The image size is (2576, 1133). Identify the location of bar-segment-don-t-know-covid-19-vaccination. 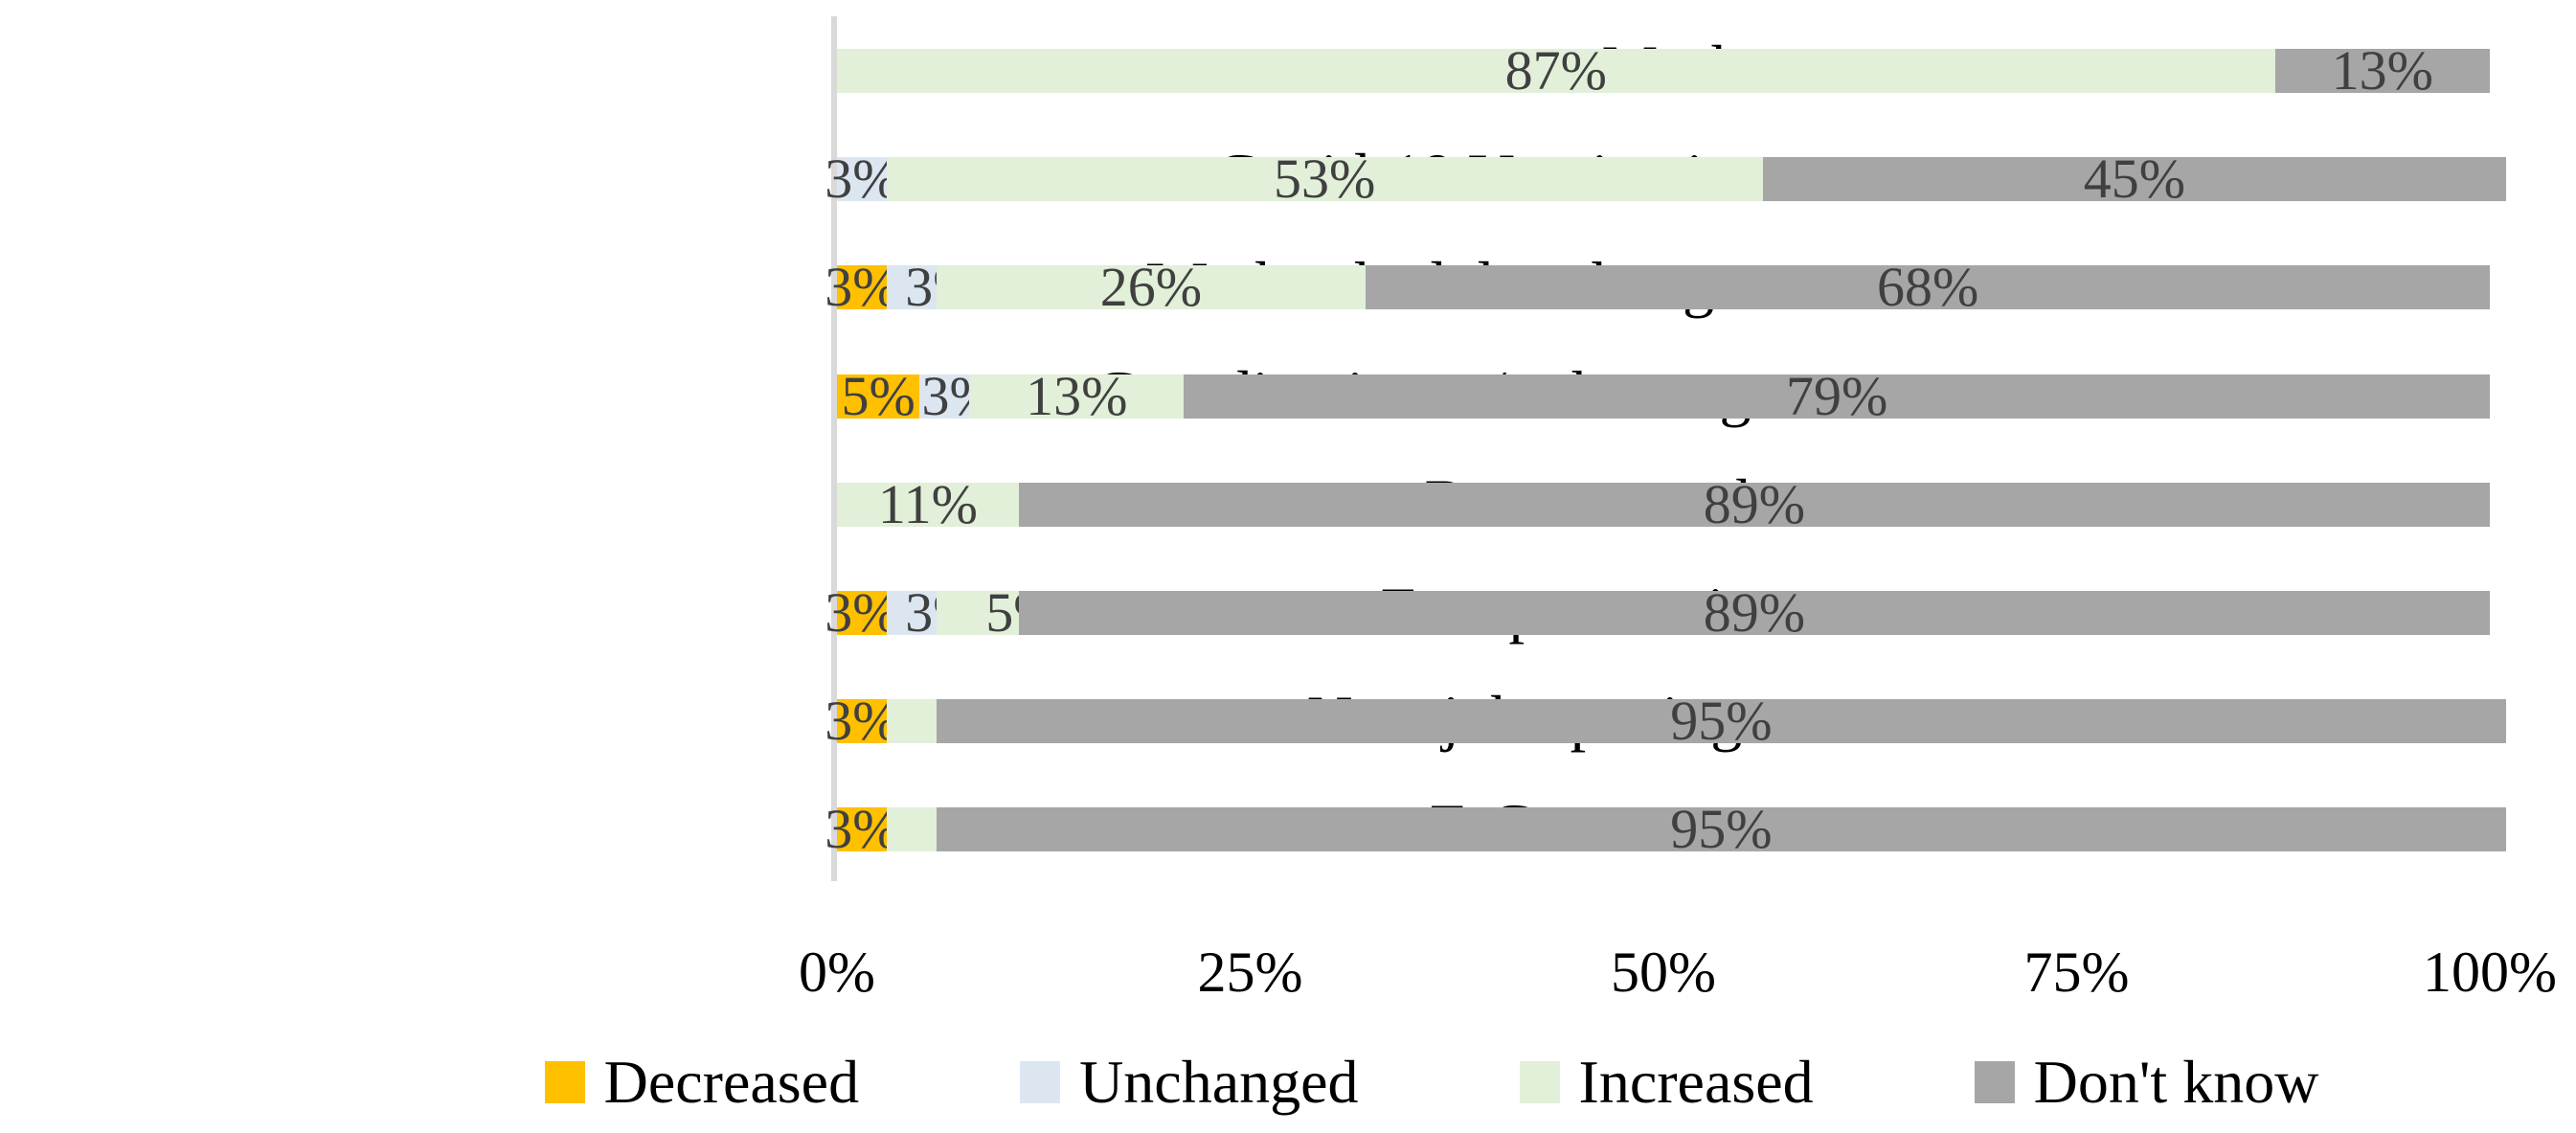
(2134, 179).